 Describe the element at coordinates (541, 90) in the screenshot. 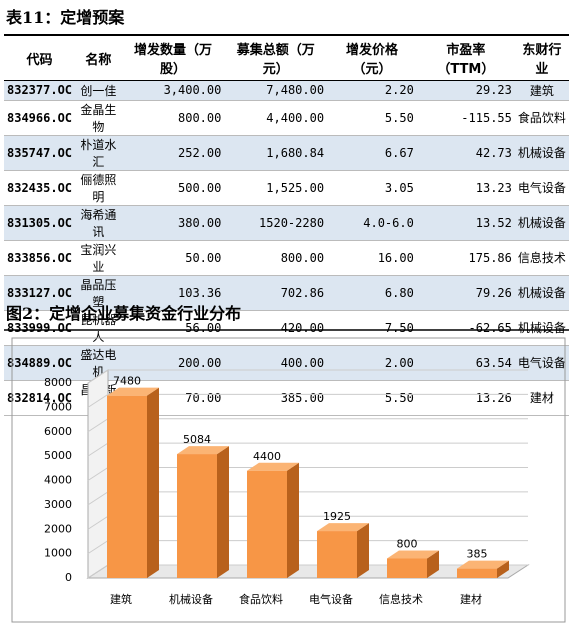

I see `cell: 建筑` at that location.